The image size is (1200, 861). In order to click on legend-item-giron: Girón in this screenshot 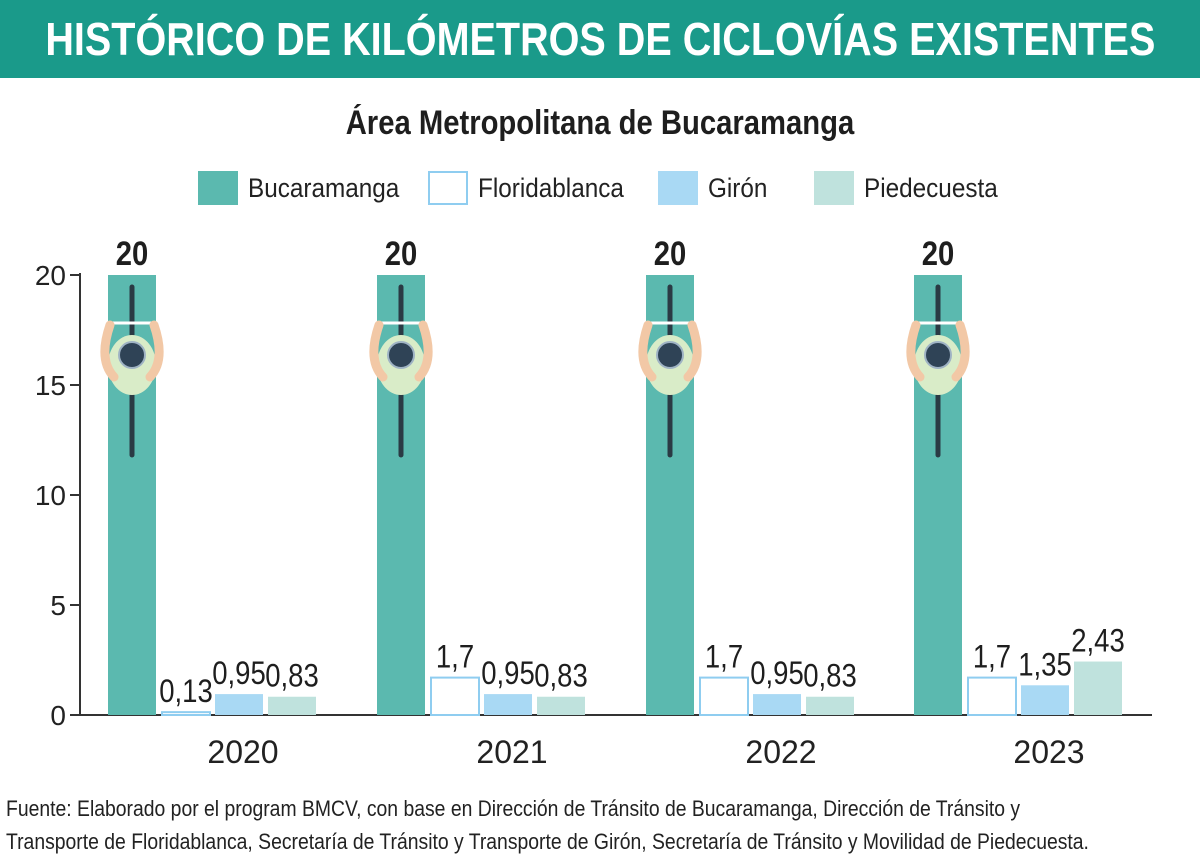, I will do `click(716, 188)`.